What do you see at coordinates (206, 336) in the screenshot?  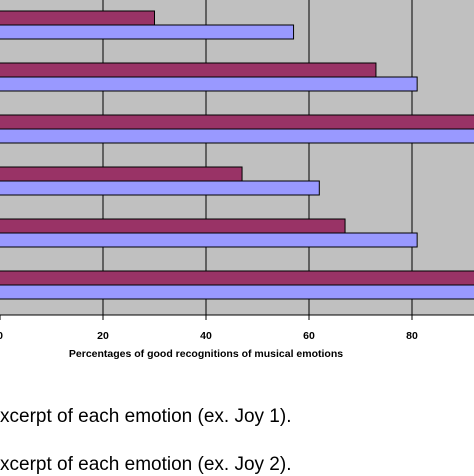 I see `x-tick-label: 40` at bounding box center [206, 336].